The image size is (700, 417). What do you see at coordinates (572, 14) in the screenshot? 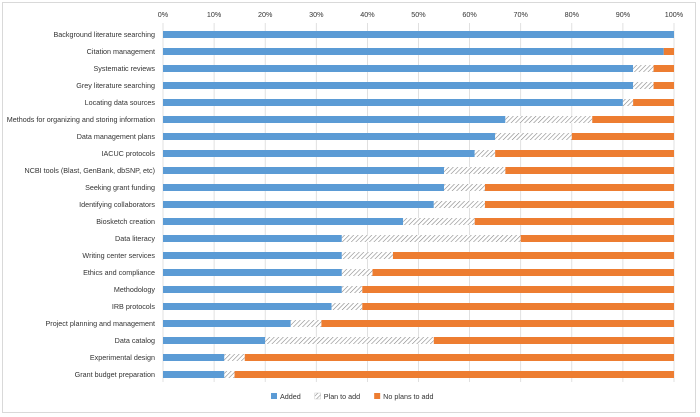
I see `x-tick-label: 80%` at bounding box center [572, 14].